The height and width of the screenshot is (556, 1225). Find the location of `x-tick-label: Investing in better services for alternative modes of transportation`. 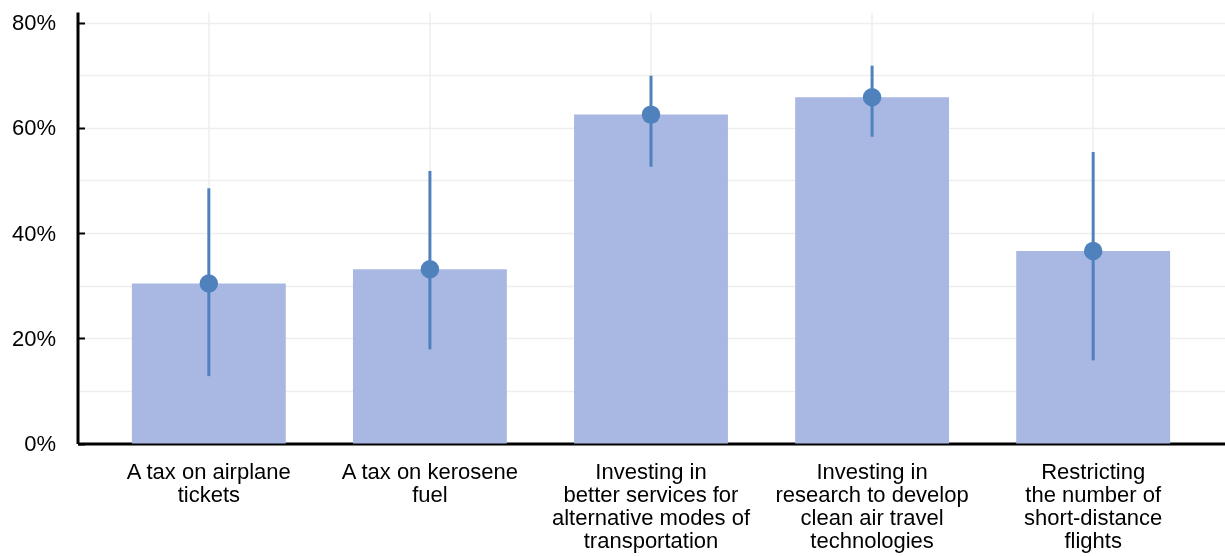

x-tick-label: Investing in better services for alternative modes of transportation is located at coordinates (651, 506).